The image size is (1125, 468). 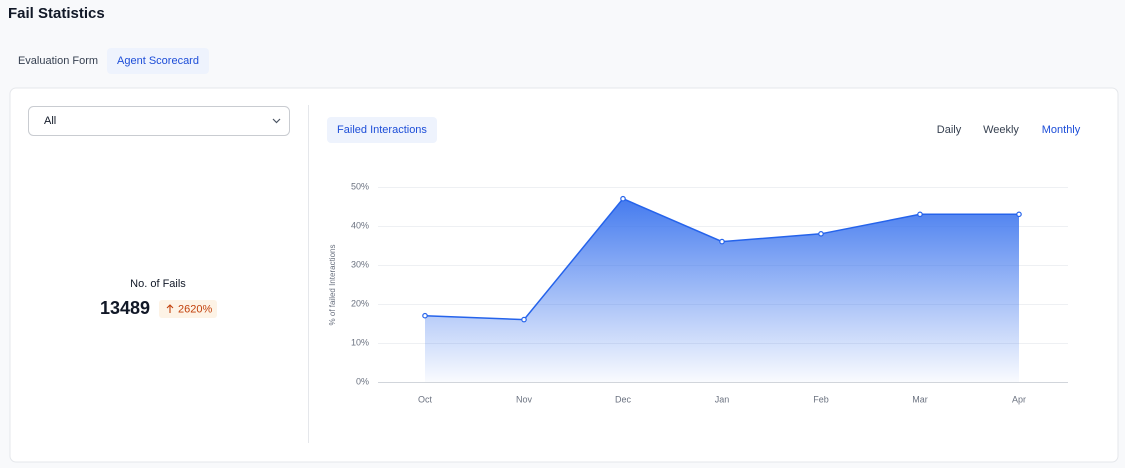 I want to click on change-badge, so click(x=188, y=309).